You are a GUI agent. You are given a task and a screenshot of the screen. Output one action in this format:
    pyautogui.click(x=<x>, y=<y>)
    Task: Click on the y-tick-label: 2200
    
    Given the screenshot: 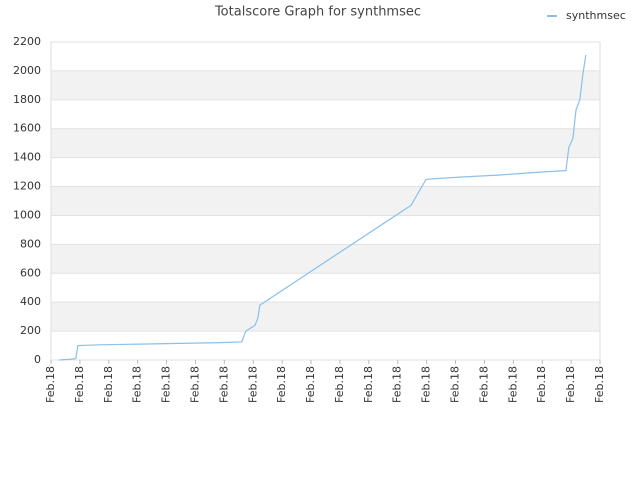 What is the action you would take?
    pyautogui.click(x=27, y=41)
    